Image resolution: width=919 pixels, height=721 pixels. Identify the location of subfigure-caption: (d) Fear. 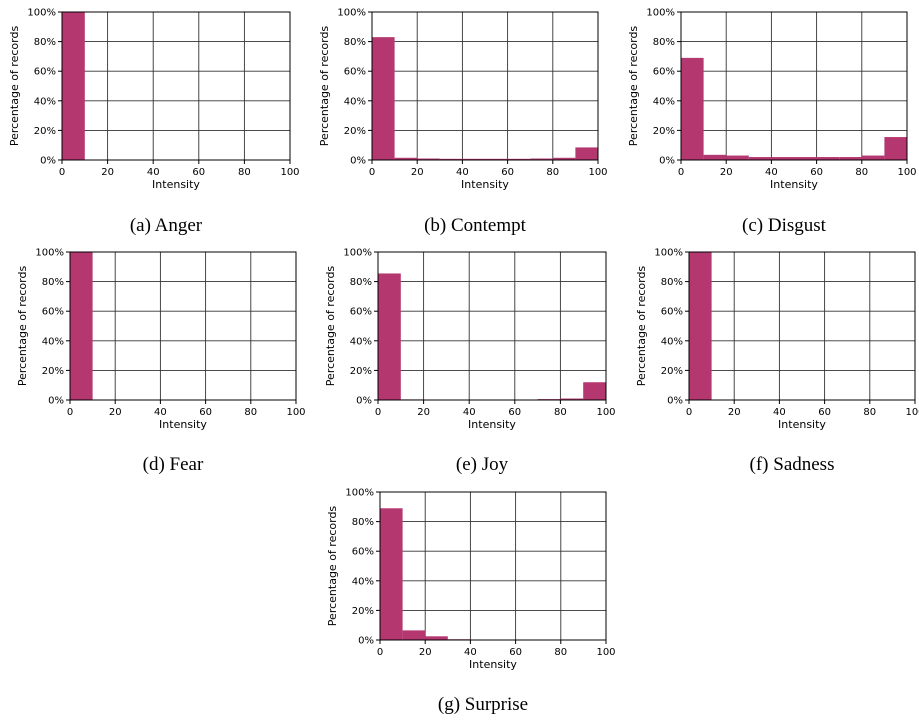
(173, 464).